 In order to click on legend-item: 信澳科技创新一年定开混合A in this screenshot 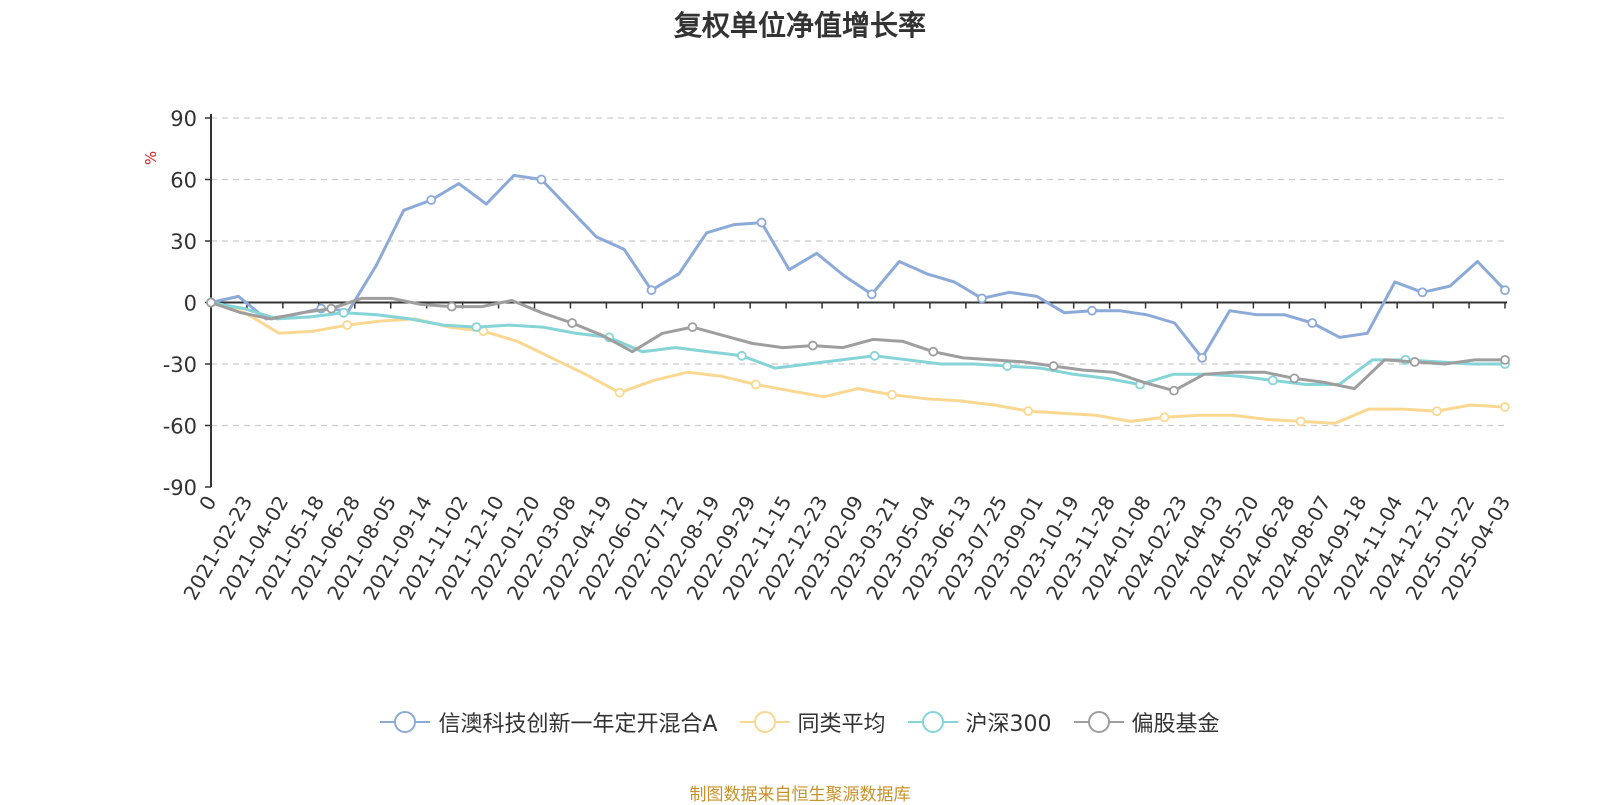, I will do `click(549, 722)`.